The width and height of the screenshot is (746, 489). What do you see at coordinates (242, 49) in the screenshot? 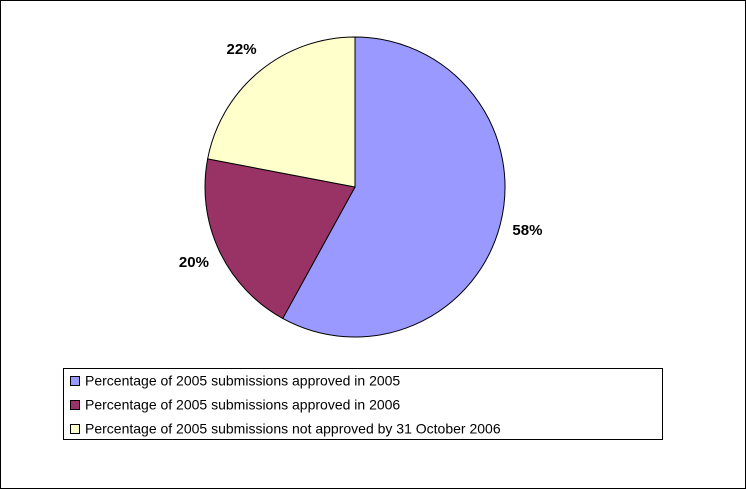
I see `data-label: 22%` at bounding box center [242, 49].